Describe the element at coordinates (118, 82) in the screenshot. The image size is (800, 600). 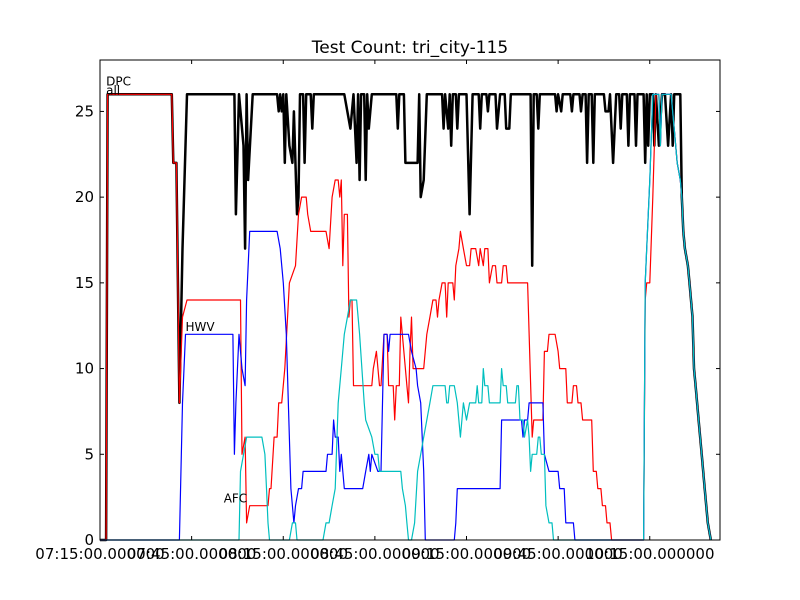
I see `annotation-label: DPC` at that location.